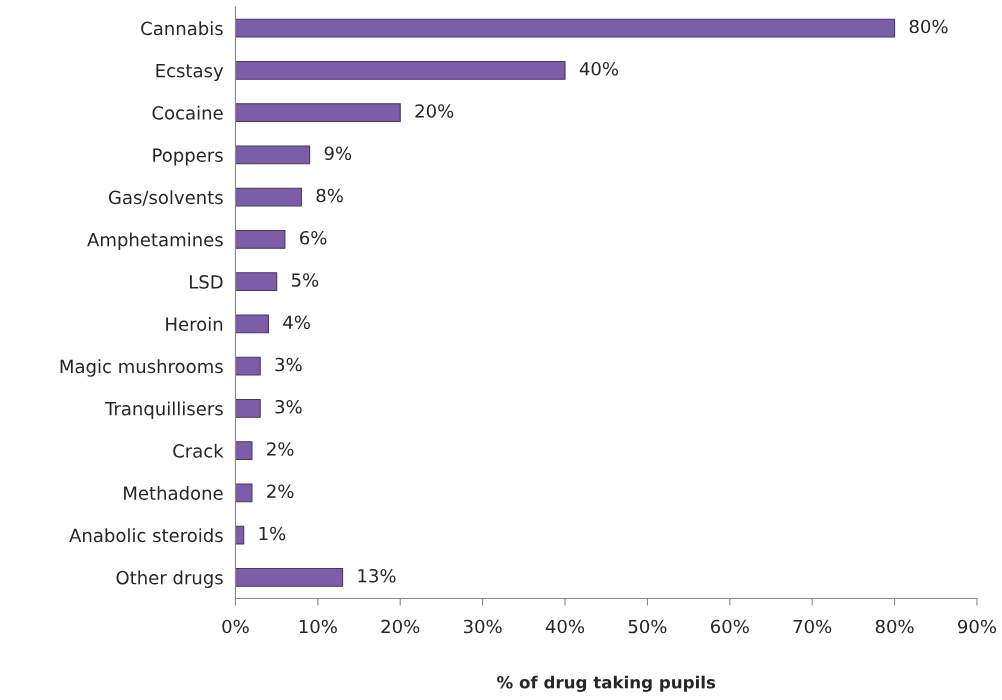 The image size is (1002, 700). Describe the element at coordinates (155, 241) in the screenshot. I see `y-tick-label: Amphetamines` at that location.